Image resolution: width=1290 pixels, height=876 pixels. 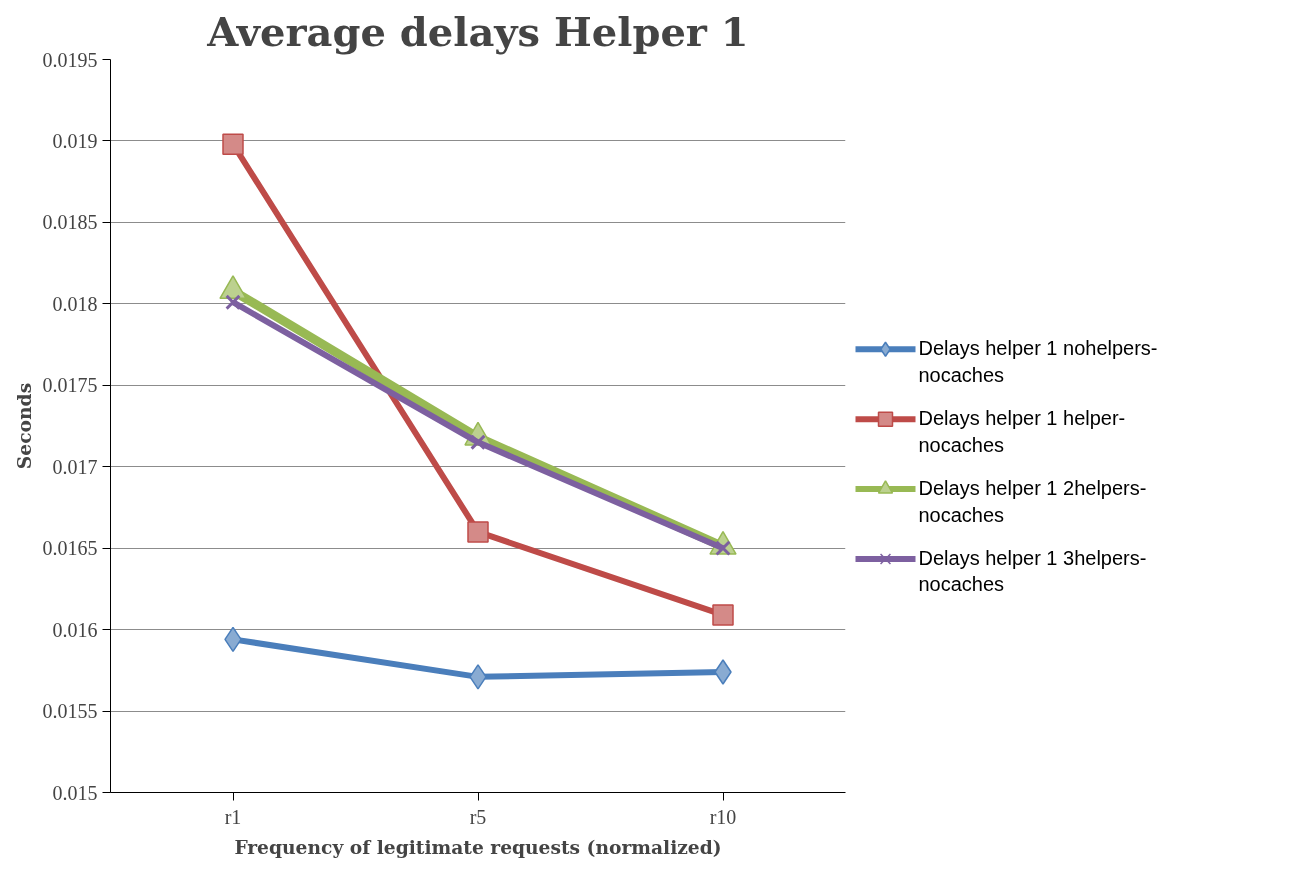 I want to click on legend-label: Delays helper 1 2helpers-nocaches, so click(x=1032, y=501).